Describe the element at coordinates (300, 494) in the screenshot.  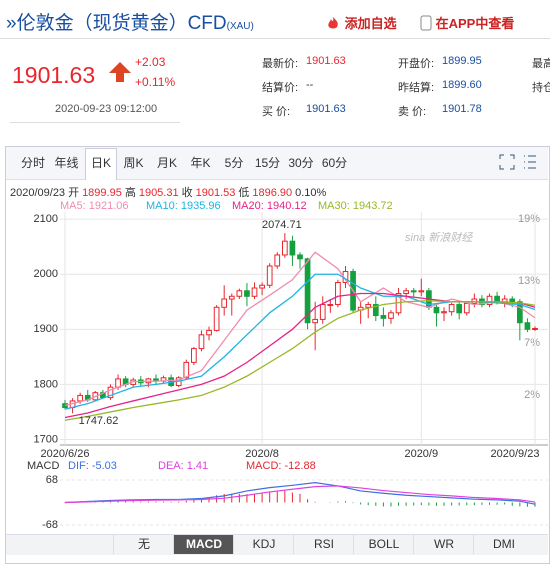
I see `macd-line` at that location.